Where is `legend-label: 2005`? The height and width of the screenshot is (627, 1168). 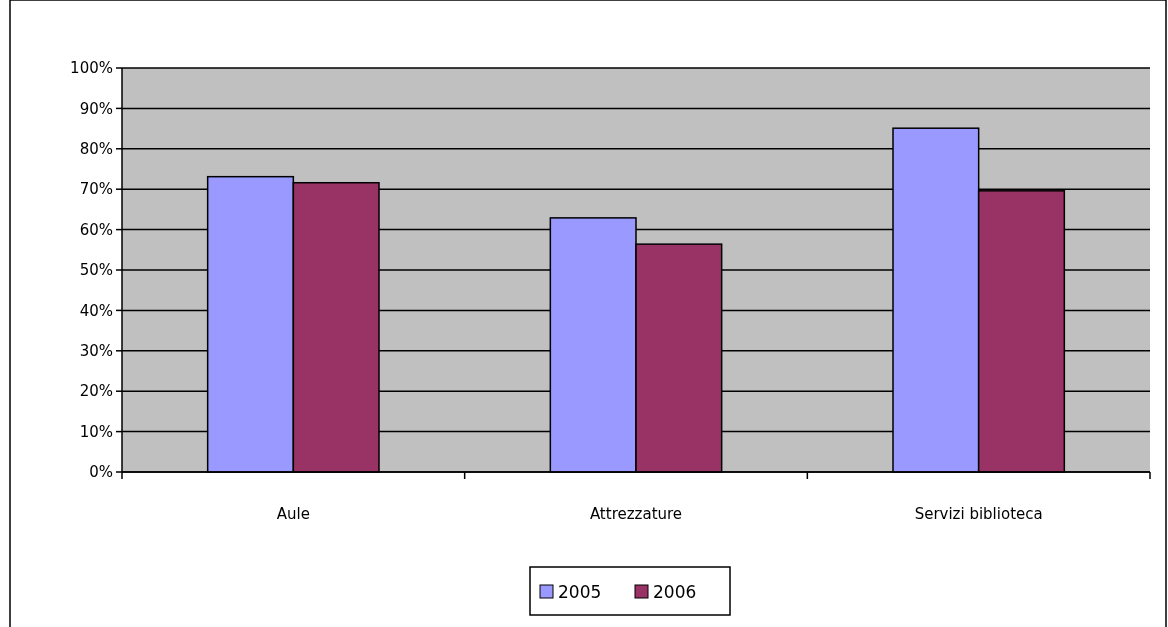
legend-label: 2005 is located at coordinates (580, 591).